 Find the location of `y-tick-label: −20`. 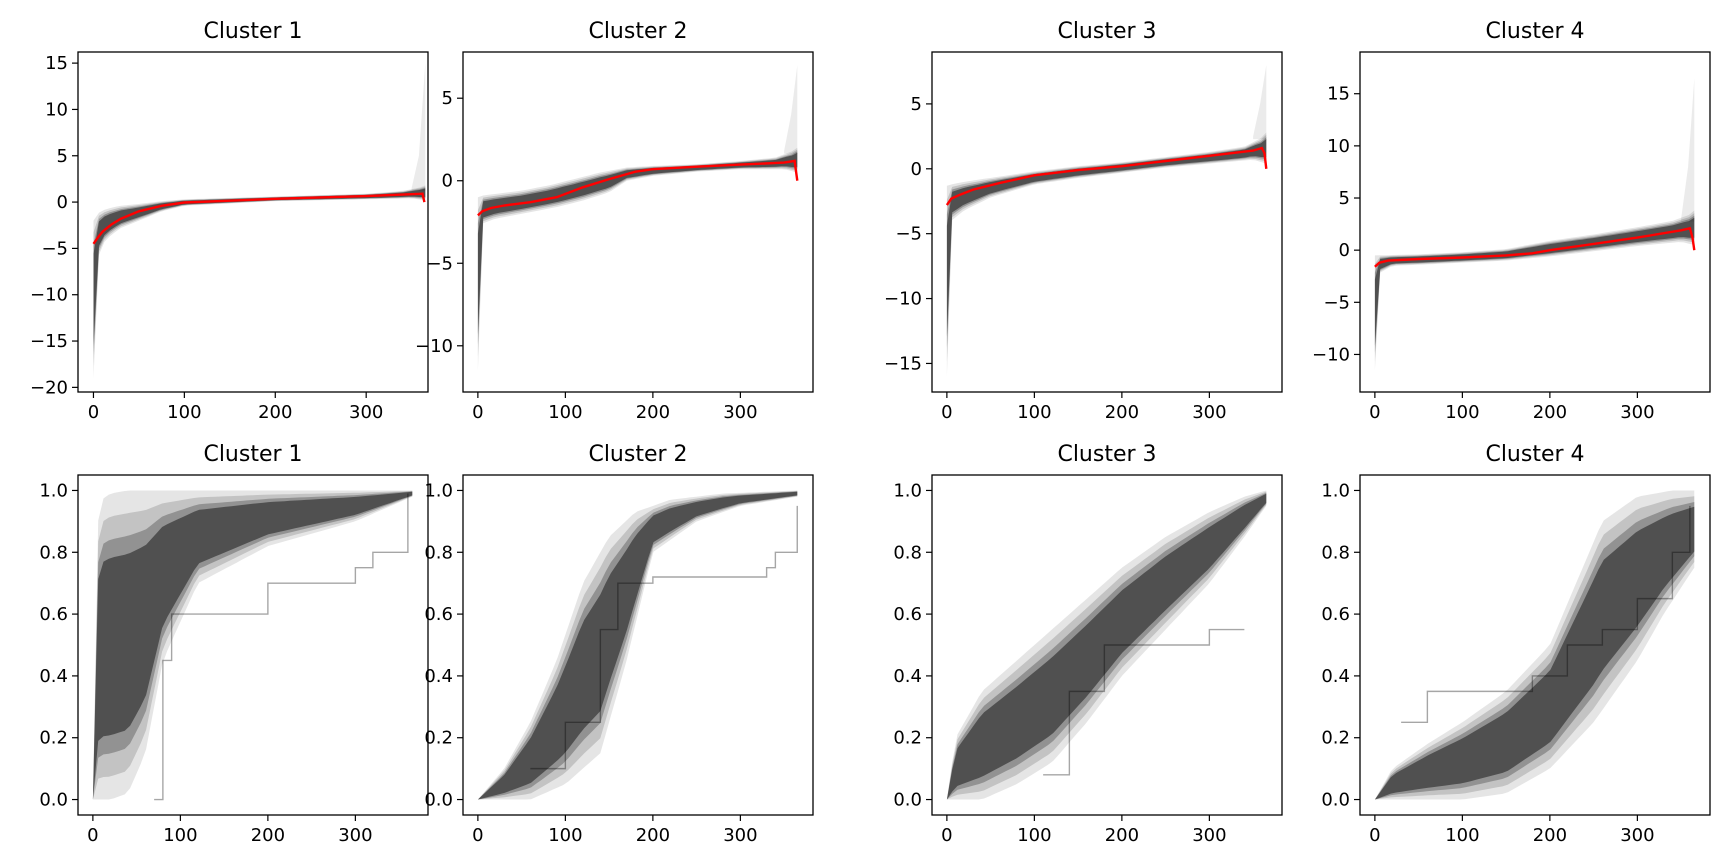

y-tick-label: −20 is located at coordinates (49, 387).